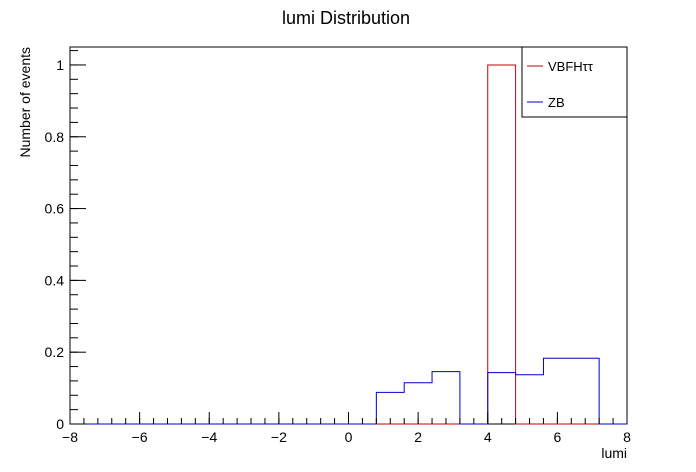 The width and height of the screenshot is (696, 472). I want to click on y-tick-label: 0.4, so click(55, 280).